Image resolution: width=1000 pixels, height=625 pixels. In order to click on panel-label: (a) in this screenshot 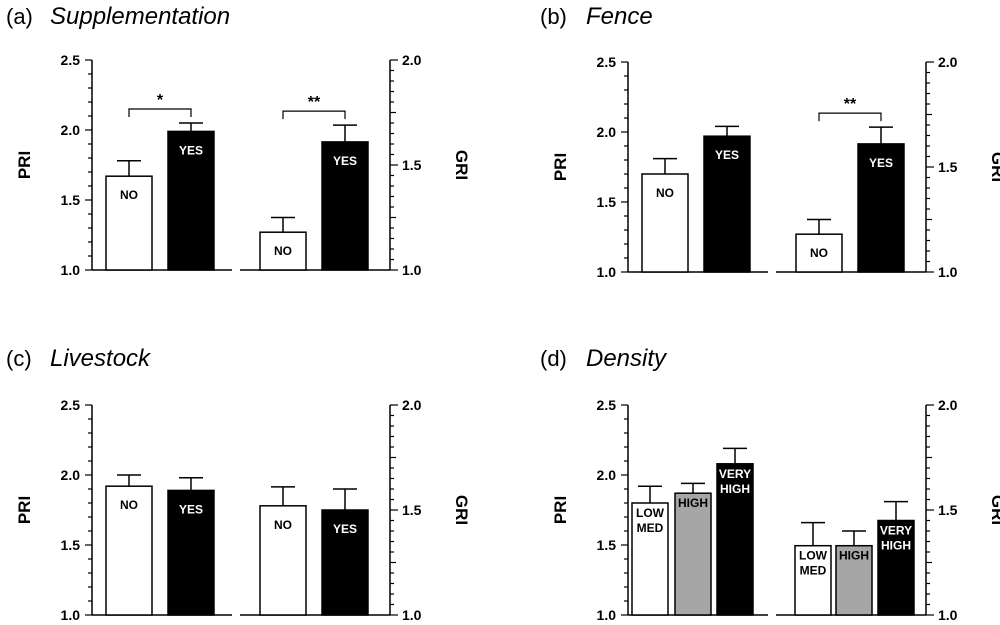, I will do `click(19, 16)`.